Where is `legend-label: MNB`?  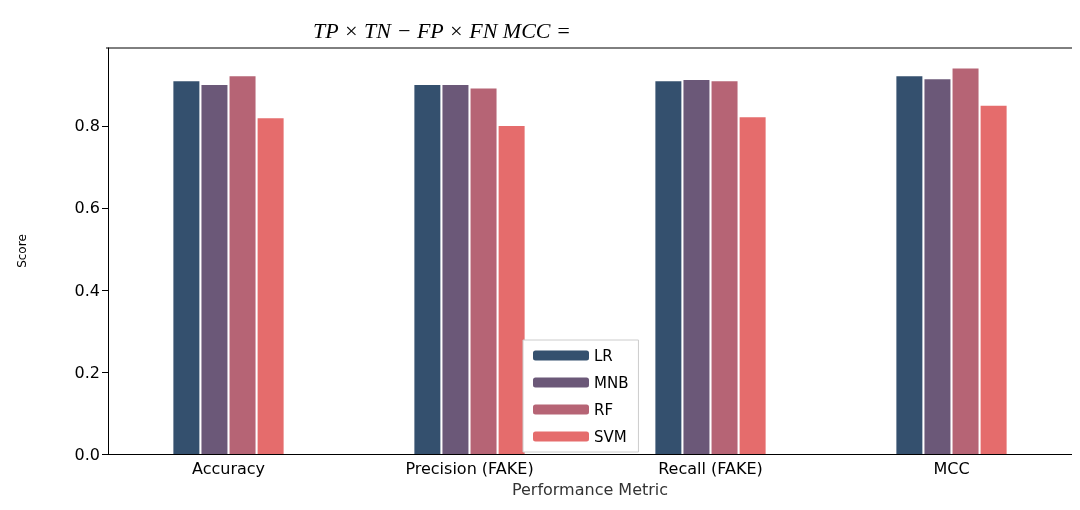
legend-label: MNB is located at coordinates (611, 382).